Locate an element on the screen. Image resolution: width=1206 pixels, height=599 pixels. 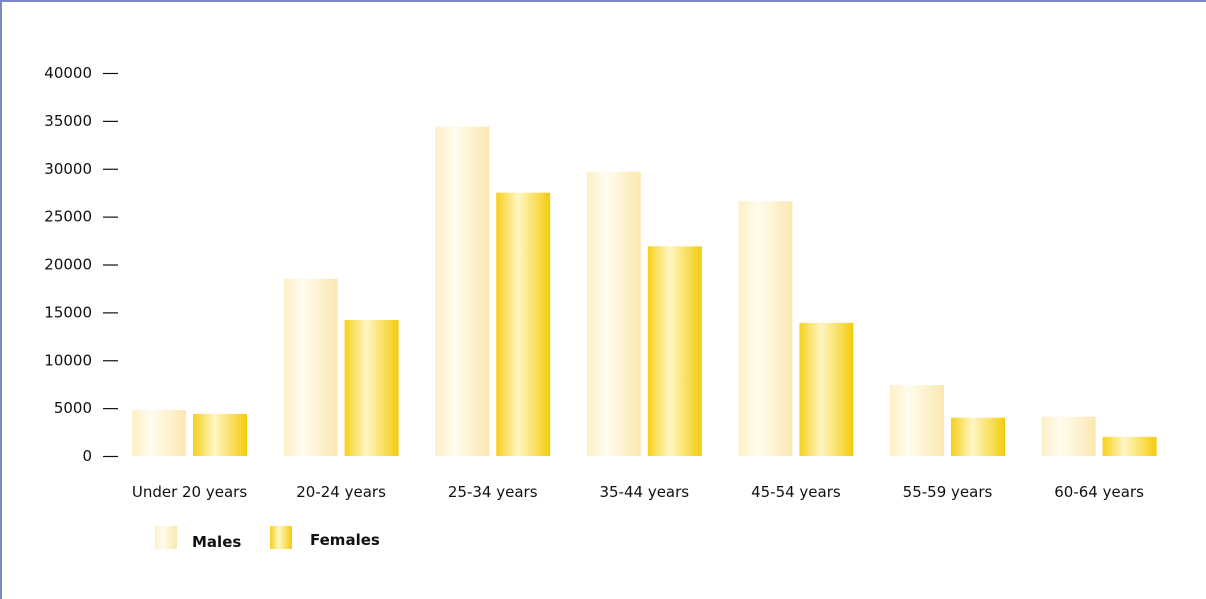
y-tick-label: 35000 is located at coordinates (68, 121).